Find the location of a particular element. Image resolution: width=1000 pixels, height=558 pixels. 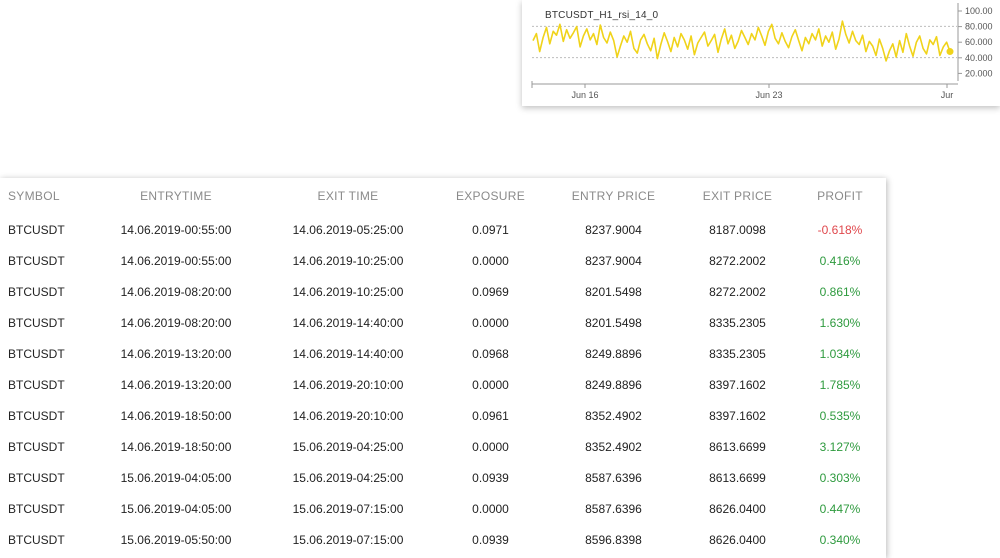

profit-cell: 0.535% is located at coordinates (840, 415).